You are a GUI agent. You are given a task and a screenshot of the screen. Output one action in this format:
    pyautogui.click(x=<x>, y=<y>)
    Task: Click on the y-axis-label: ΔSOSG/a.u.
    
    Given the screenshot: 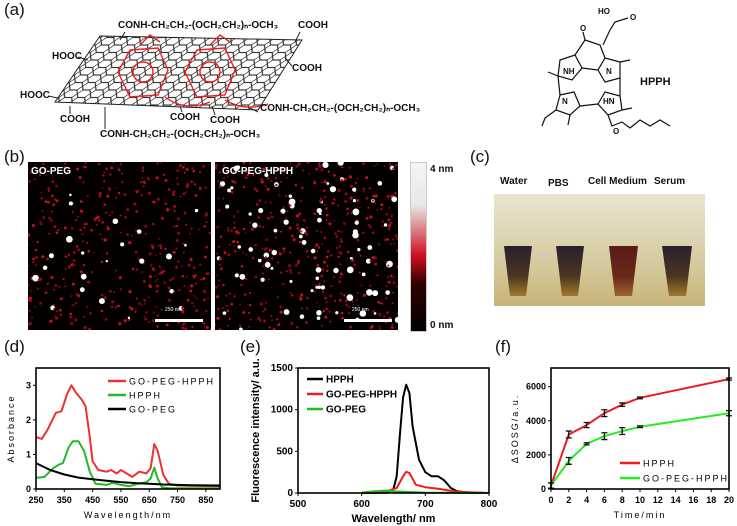 What is the action you would take?
    pyautogui.click(x=515, y=429)
    